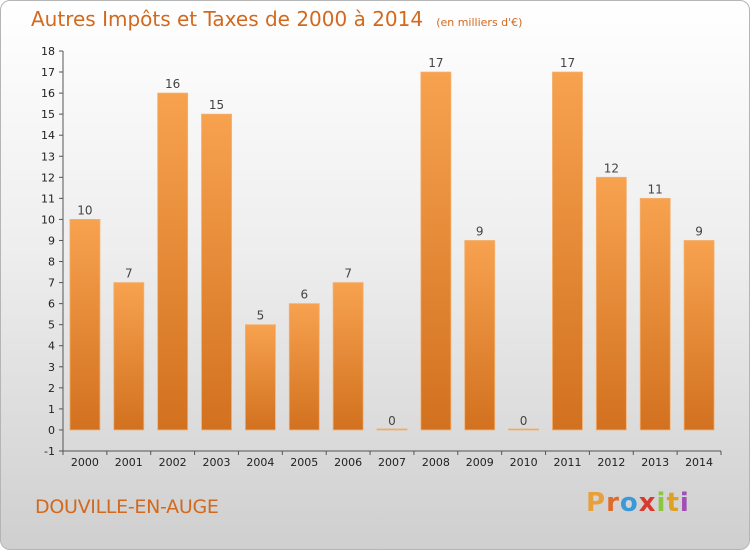 The width and height of the screenshot is (750, 550). What do you see at coordinates (611, 462) in the screenshot?
I see `x-tick-label: 2012` at bounding box center [611, 462].